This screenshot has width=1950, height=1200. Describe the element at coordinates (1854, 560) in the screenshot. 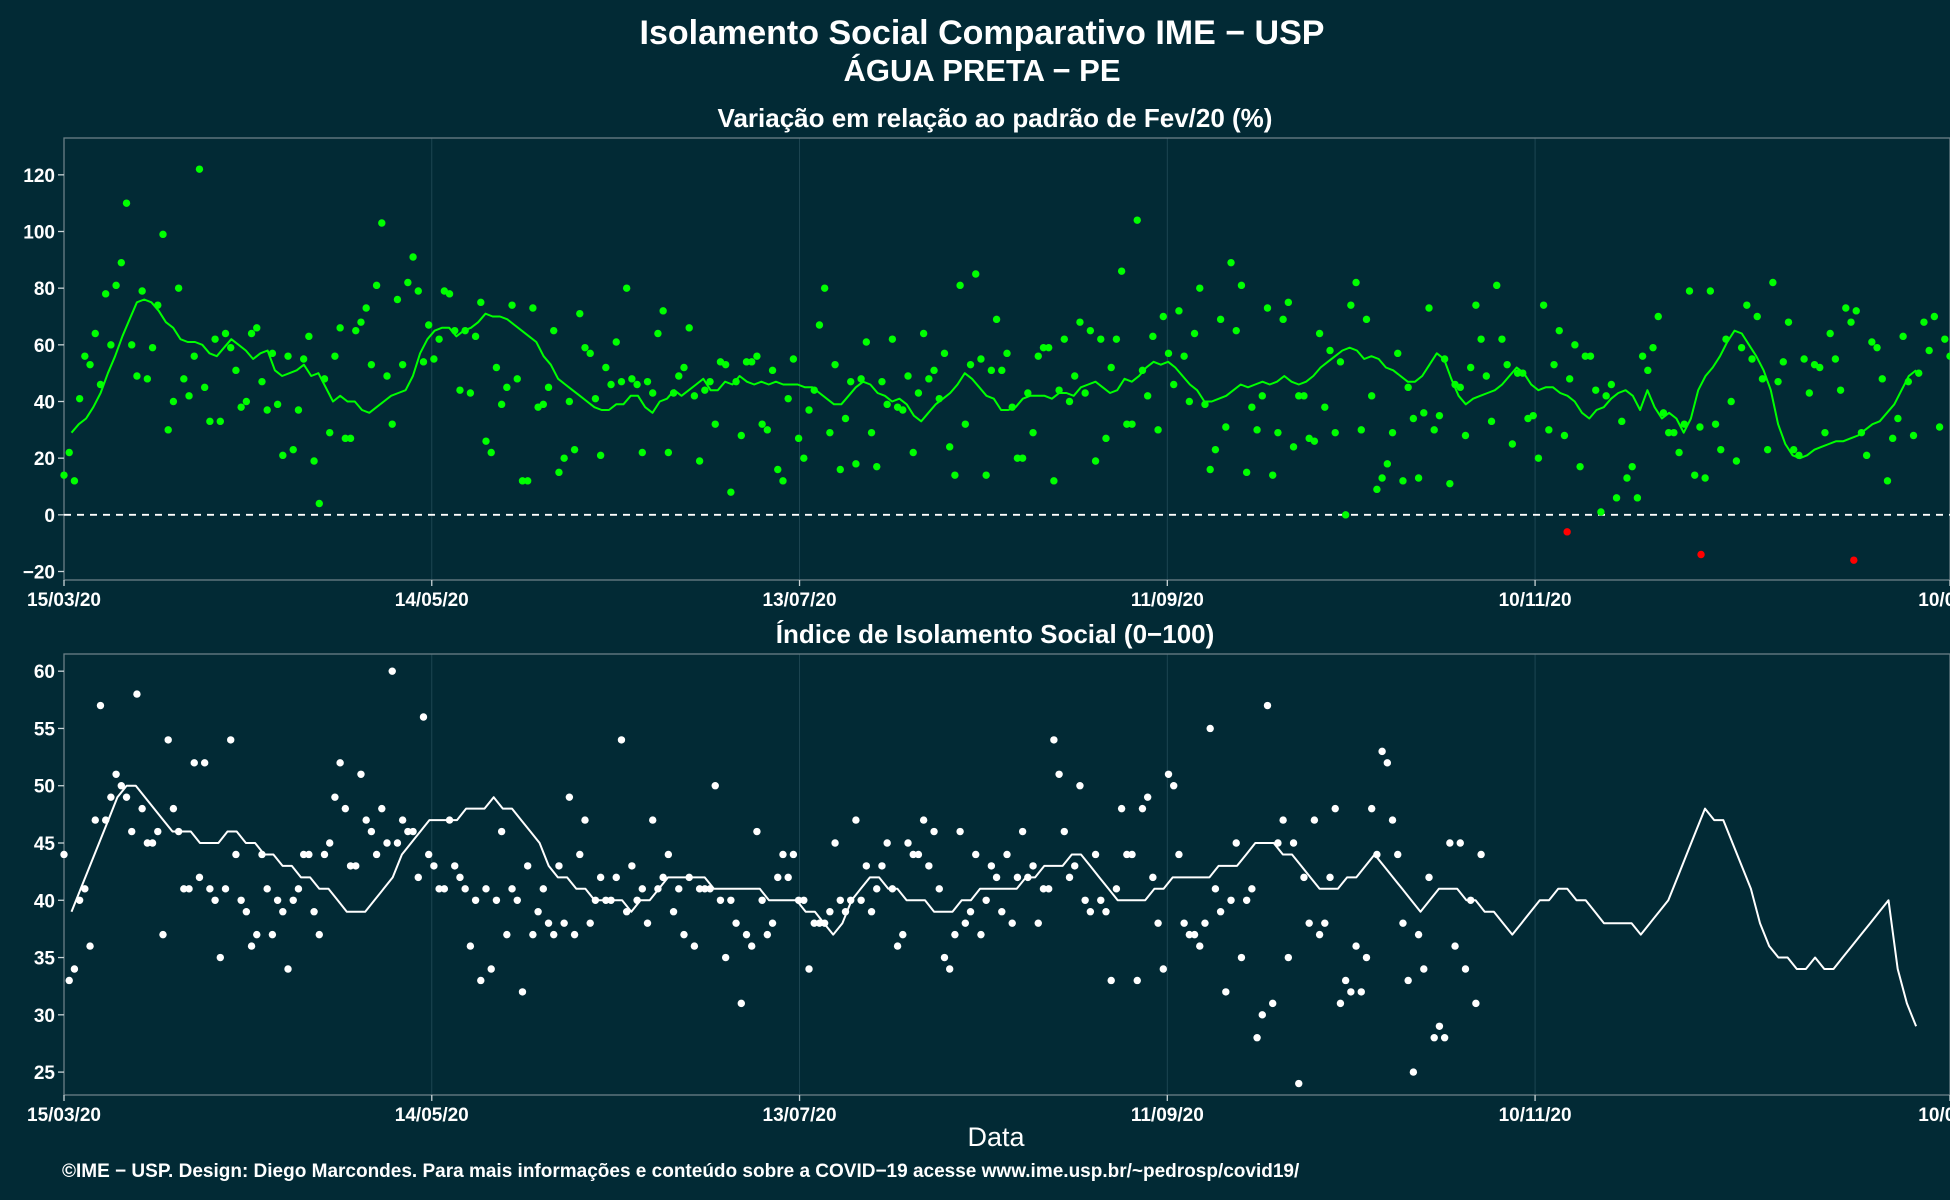

I see `negative-point` at that location.